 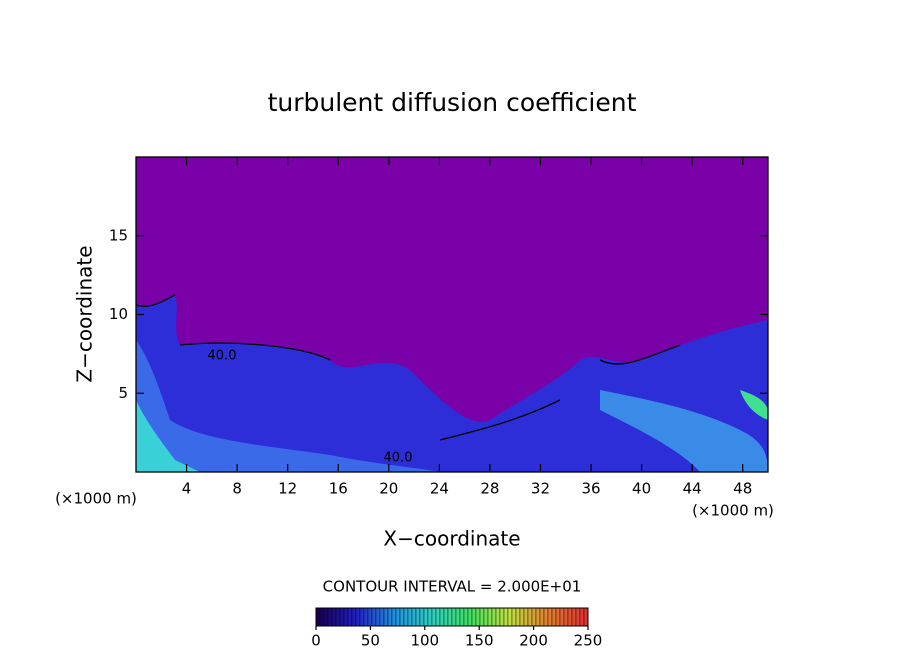 What do you see at coordinates (479, 641) in the screenshot?
I see `colorbar-tick-label: 150` at bounding box center [479, 641].